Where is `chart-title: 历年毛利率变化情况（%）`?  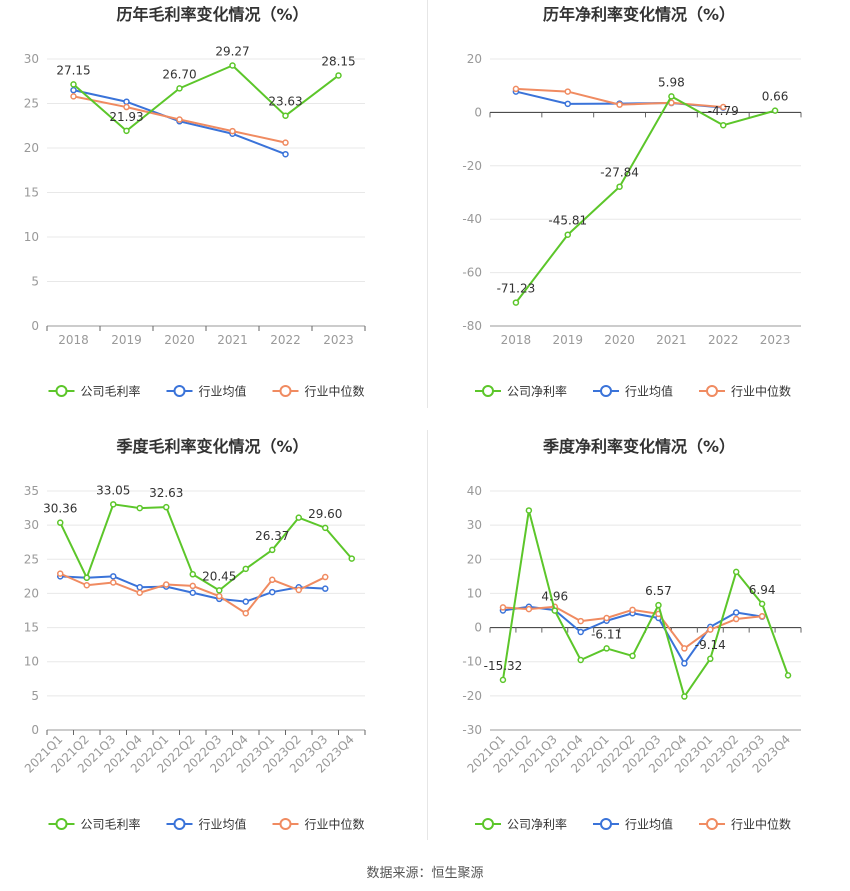 chart-title: 历年毛利率变化情况（%） is located at coordinates (212, 14).